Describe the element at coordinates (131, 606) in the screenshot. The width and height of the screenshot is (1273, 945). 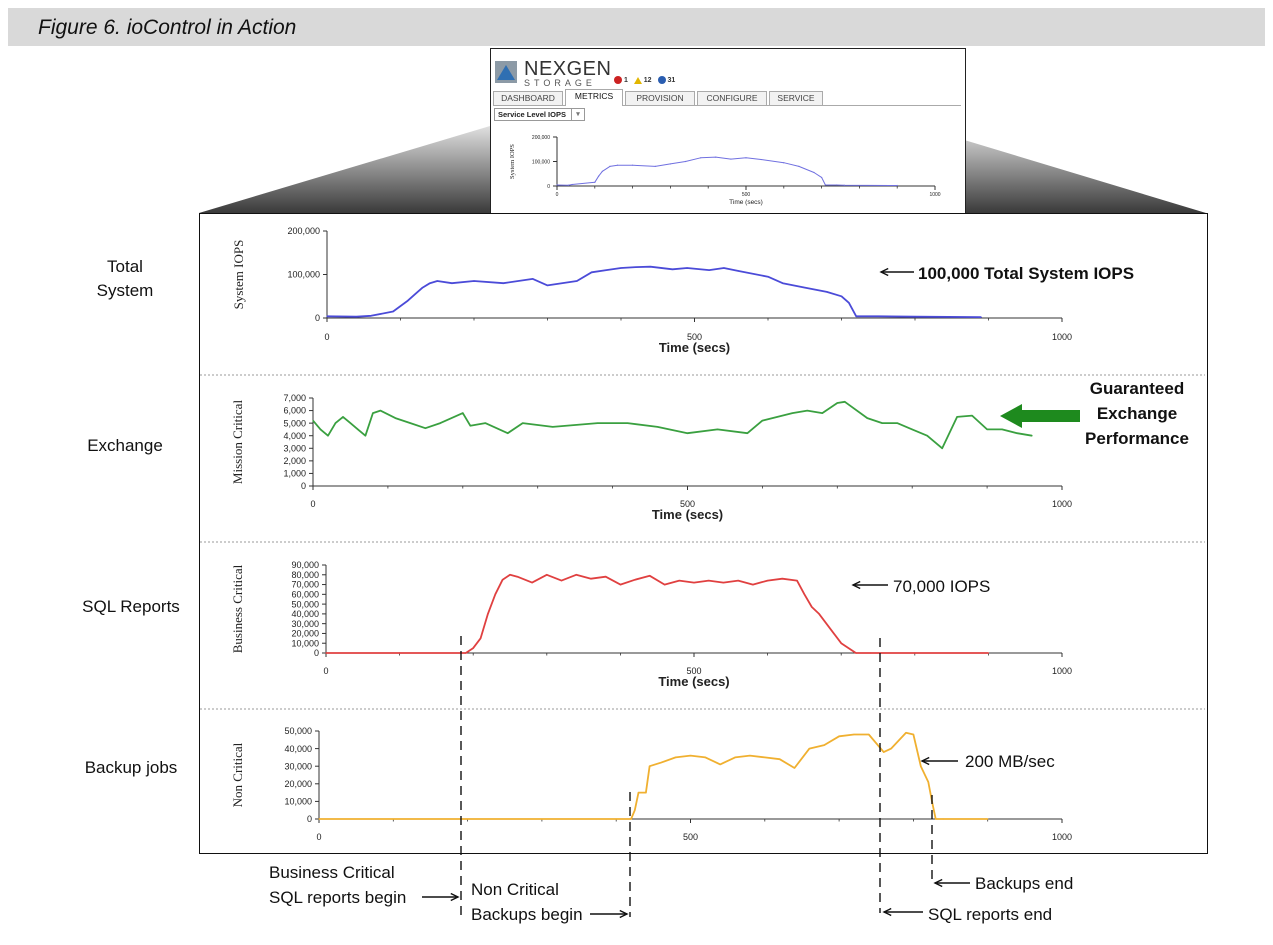
I see `row-label-sql-reports: SQL Reports` at that location.